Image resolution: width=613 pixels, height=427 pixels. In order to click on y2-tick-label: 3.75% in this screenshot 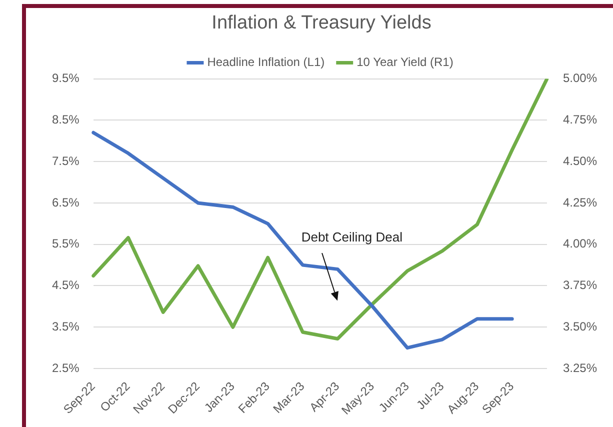, I will do `click(580, 285)`.